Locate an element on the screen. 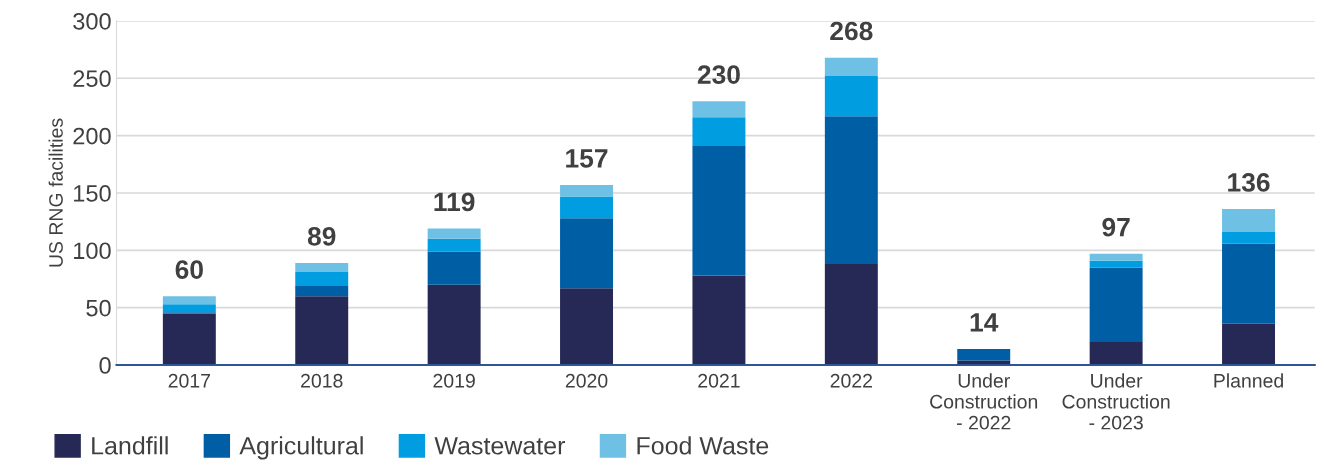 Image resolution: width=1324 pixels, height=465 pixels. y-tick-label: 50 is located at coordinates (98, 308).